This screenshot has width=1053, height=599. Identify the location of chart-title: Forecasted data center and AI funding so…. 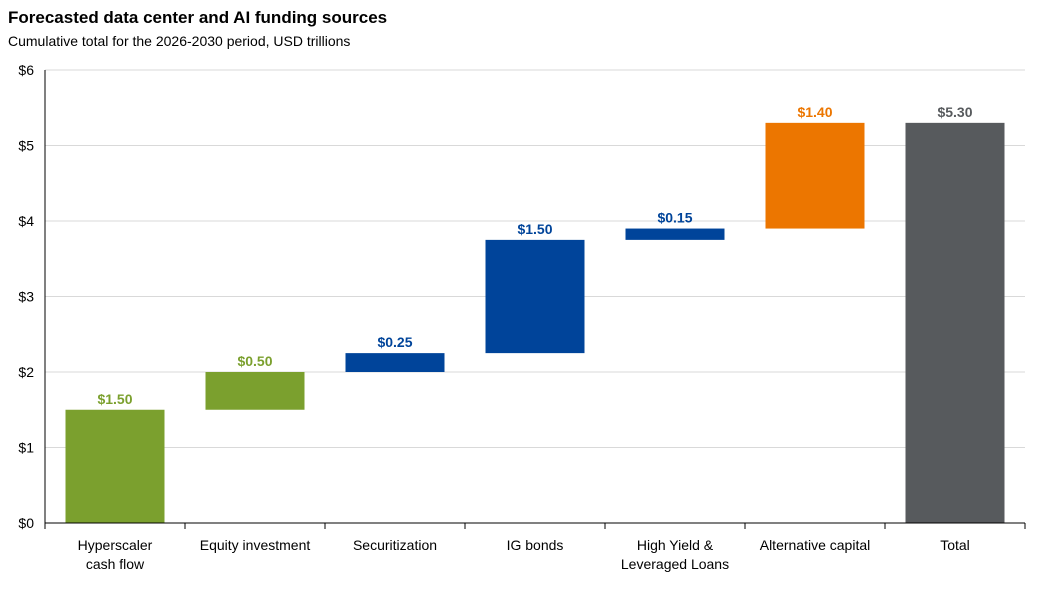
(198, 17).